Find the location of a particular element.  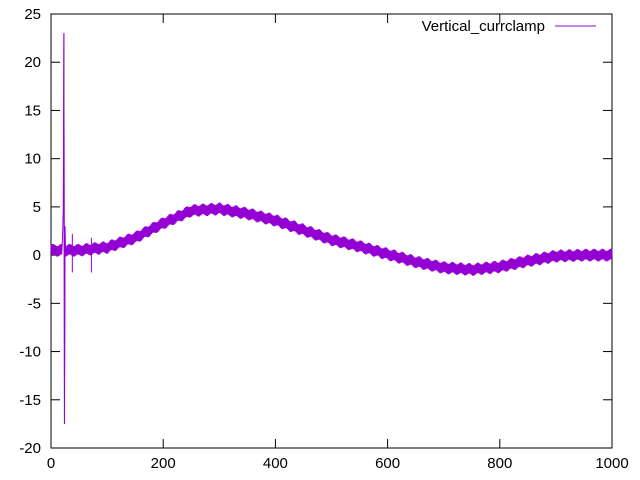

y-tick-label: -15 is located at coordinates (30, 400).